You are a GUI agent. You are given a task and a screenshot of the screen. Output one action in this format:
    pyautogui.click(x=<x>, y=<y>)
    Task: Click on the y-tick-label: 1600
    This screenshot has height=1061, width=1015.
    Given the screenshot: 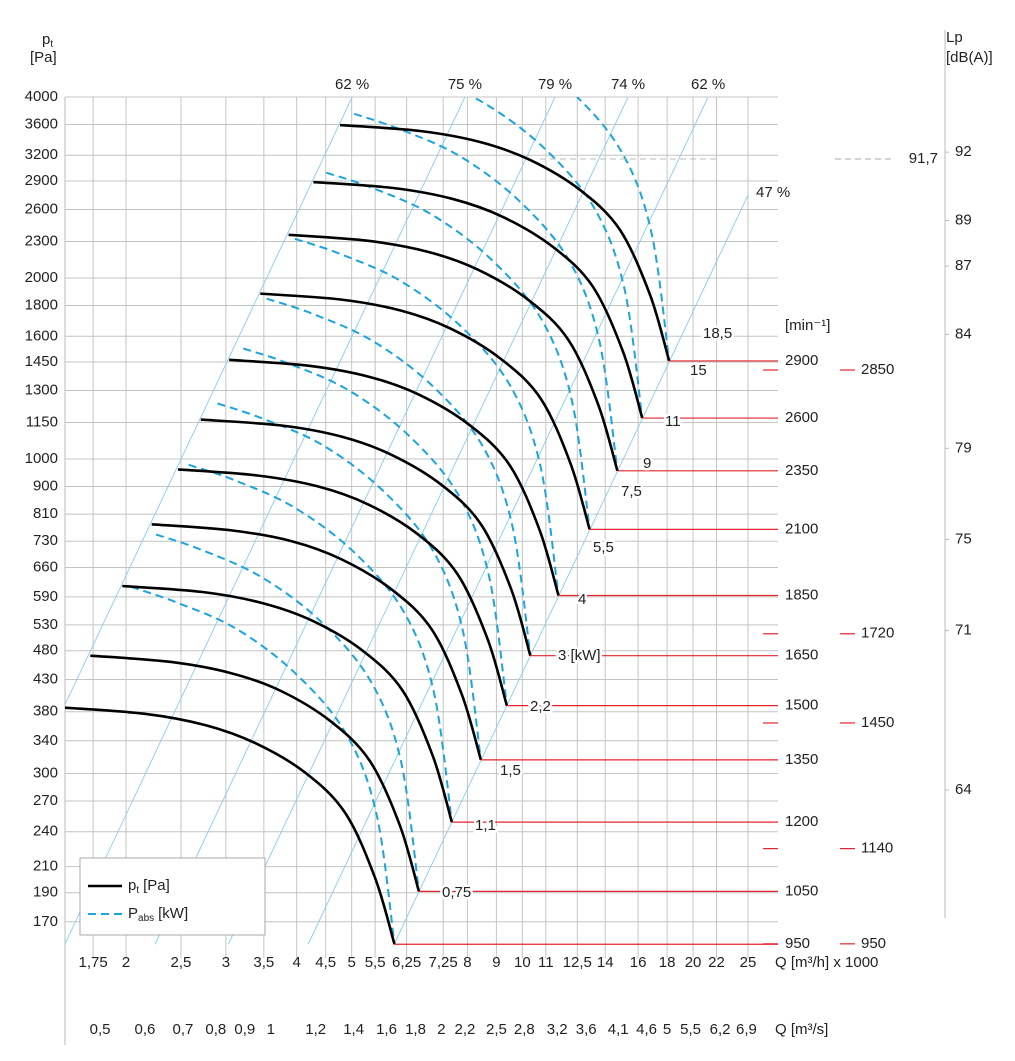 What is the action you would take?
    pyautogui.click(x=41, y=335)
    